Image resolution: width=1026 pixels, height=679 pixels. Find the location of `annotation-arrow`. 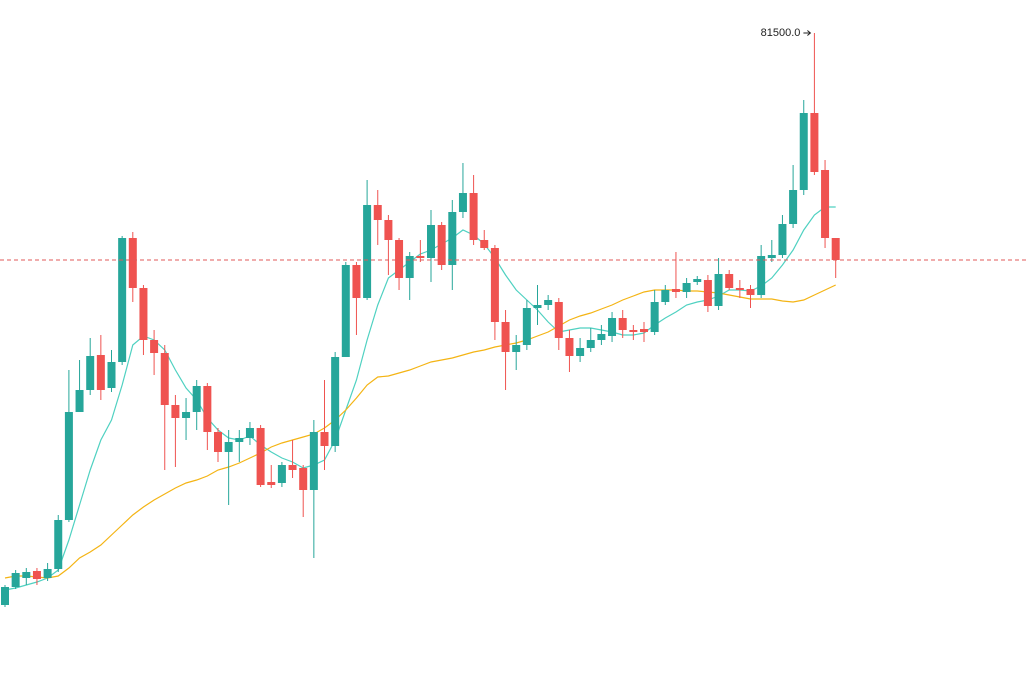

annotation-arrow is located at coordinates (807, 33).